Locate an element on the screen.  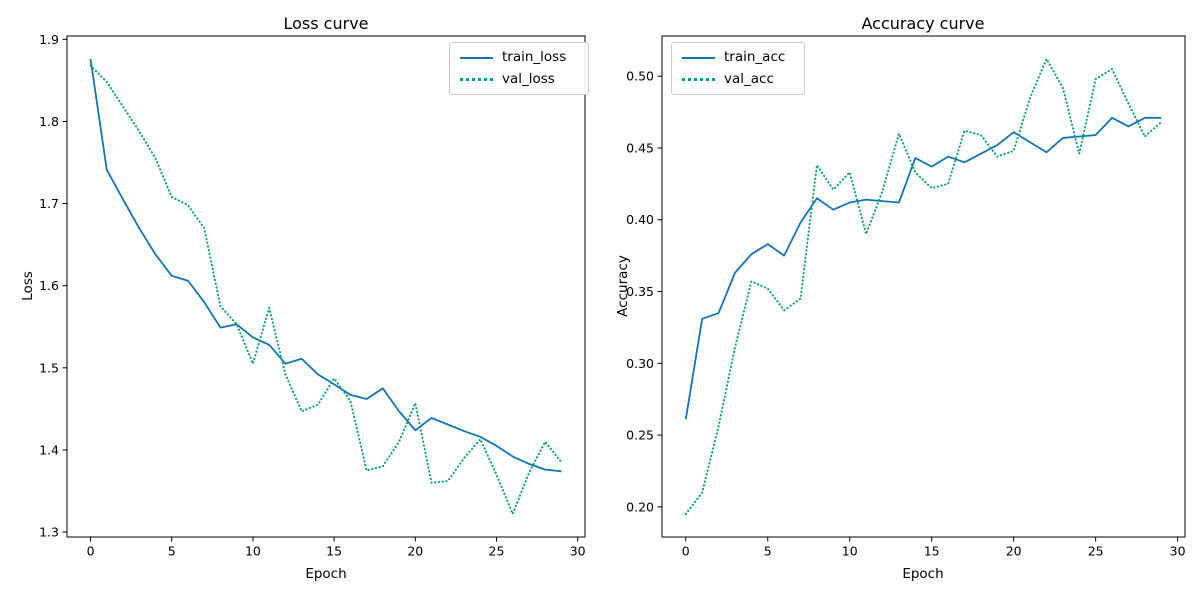
legend-item-train-acc: train_acc is located at coordinates (738, 57).